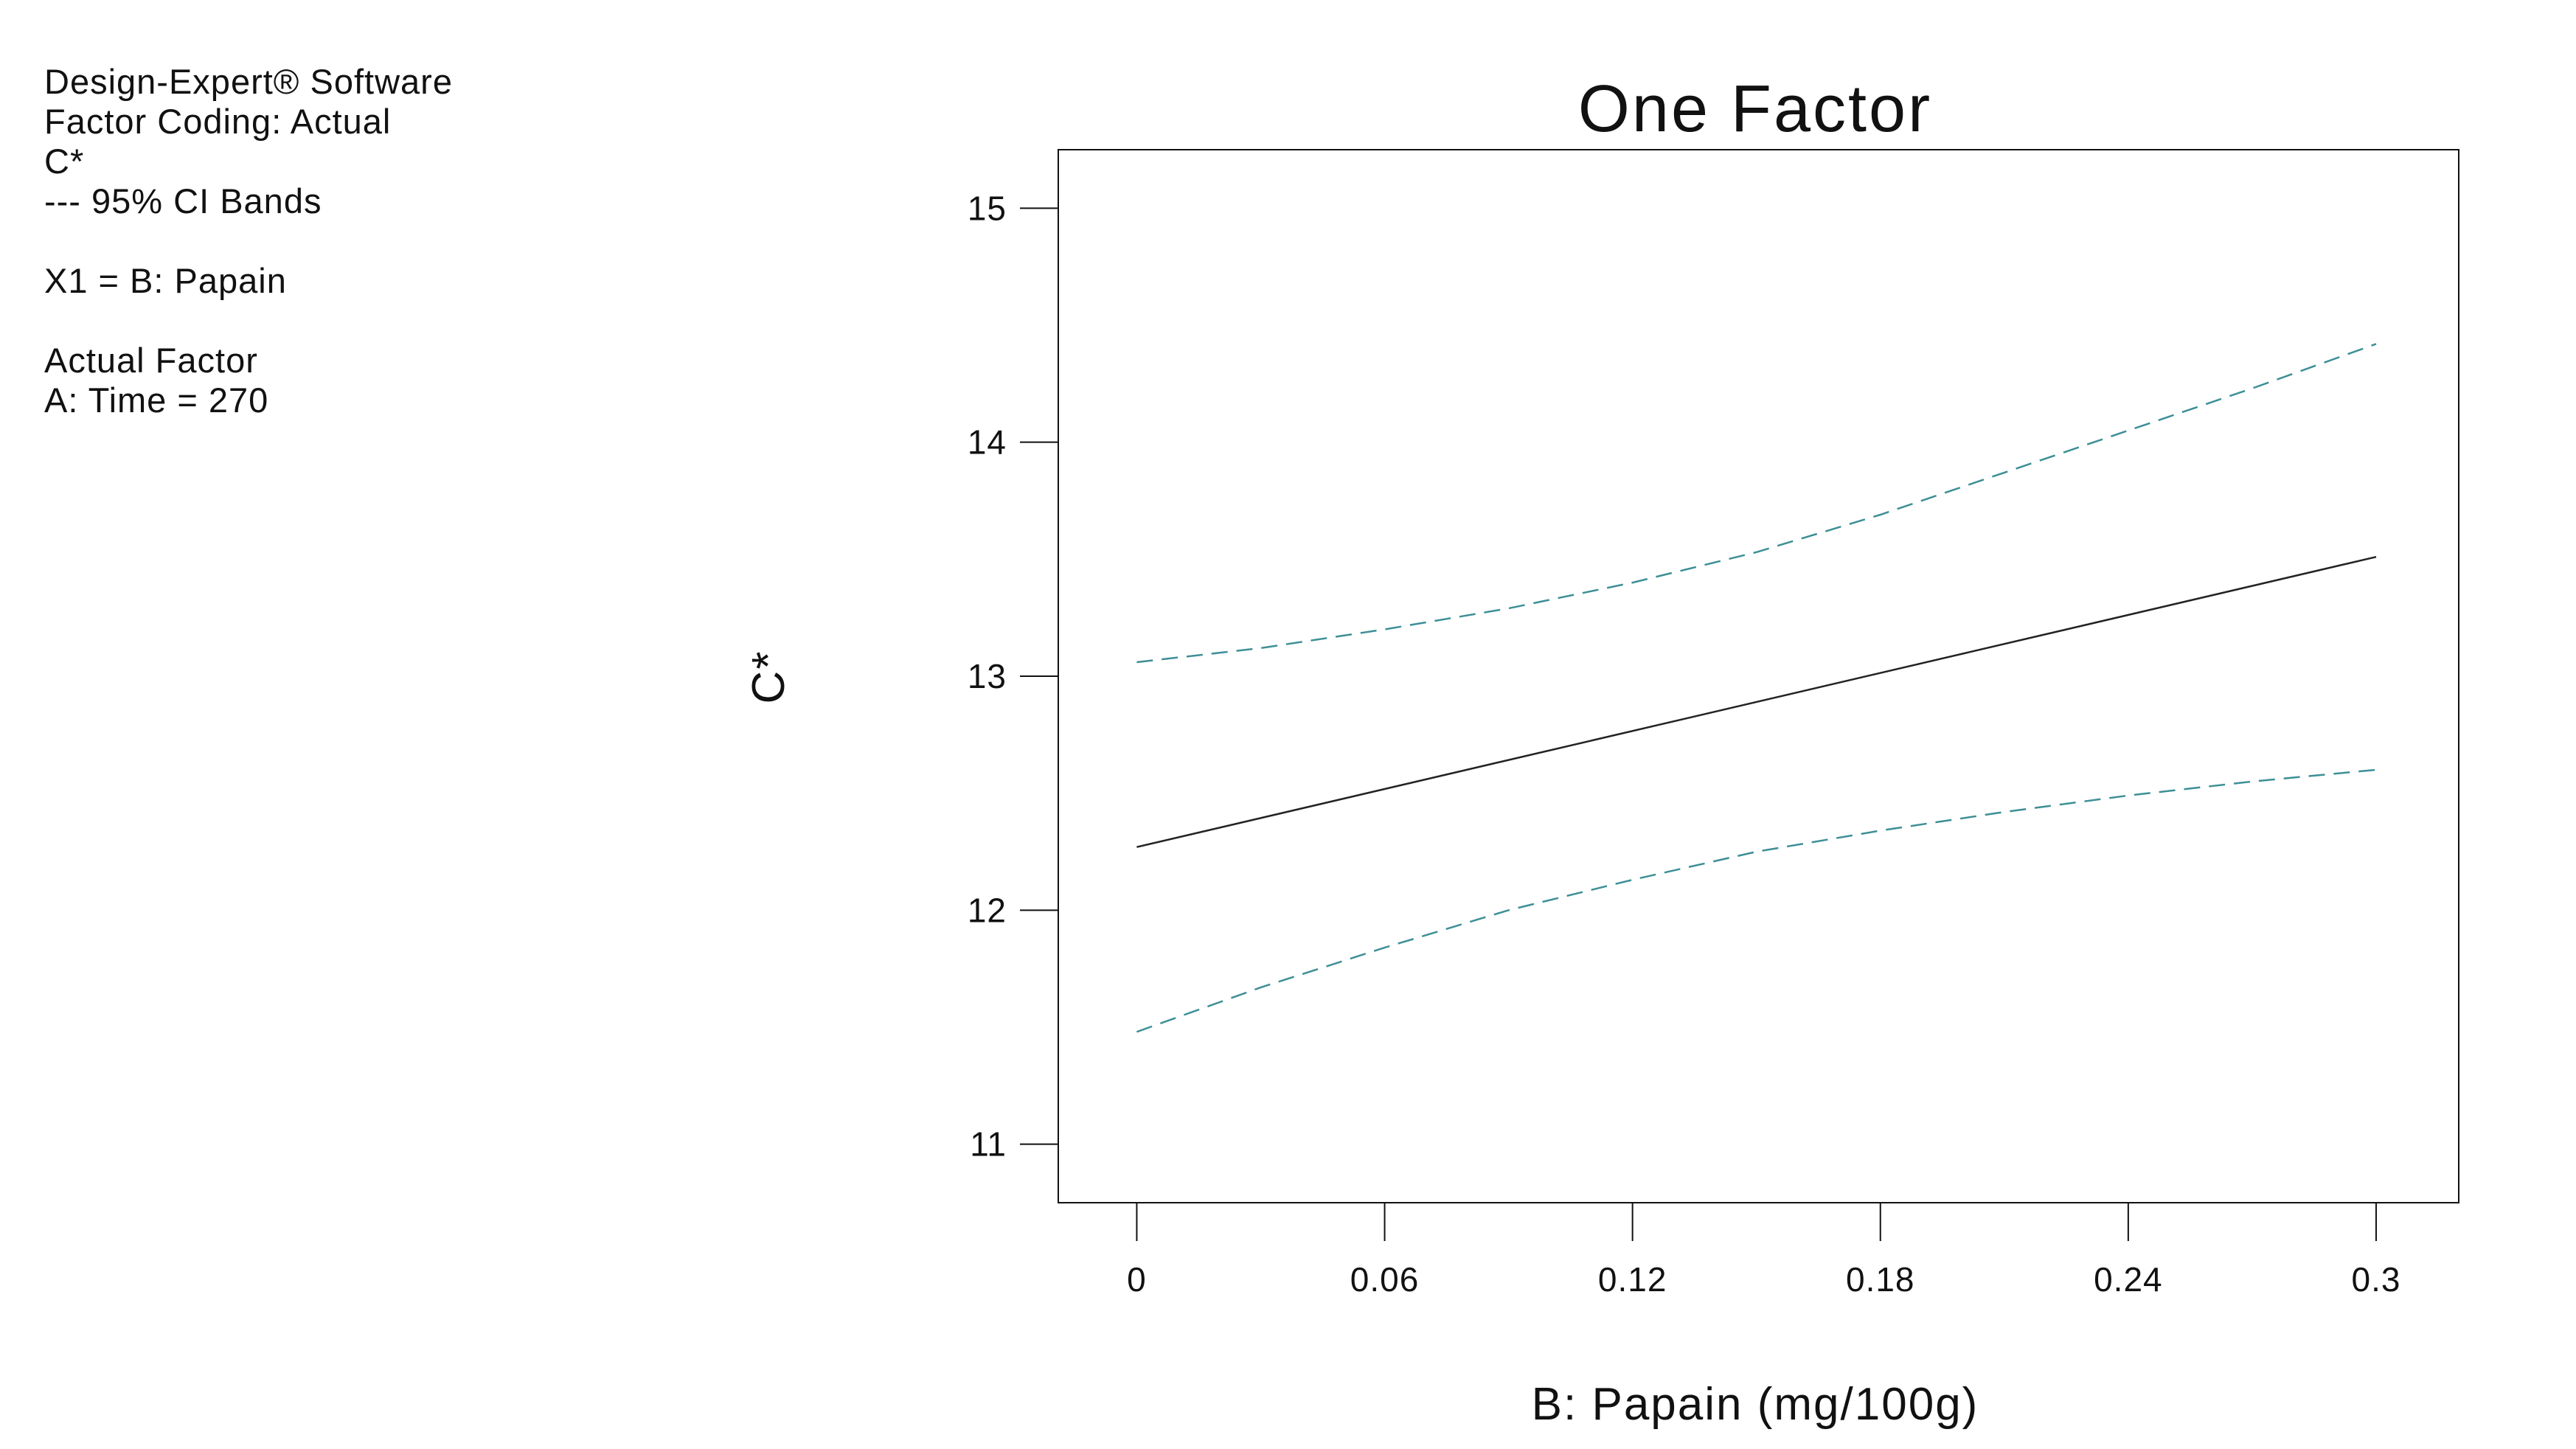 This screenshot has width=2576, height=1449. Describe the element at coordinates (1763, 1251) in the screenshot. I see `x-axis: 0 0.06 0.12 0.18 0.24 0.3` at that location.